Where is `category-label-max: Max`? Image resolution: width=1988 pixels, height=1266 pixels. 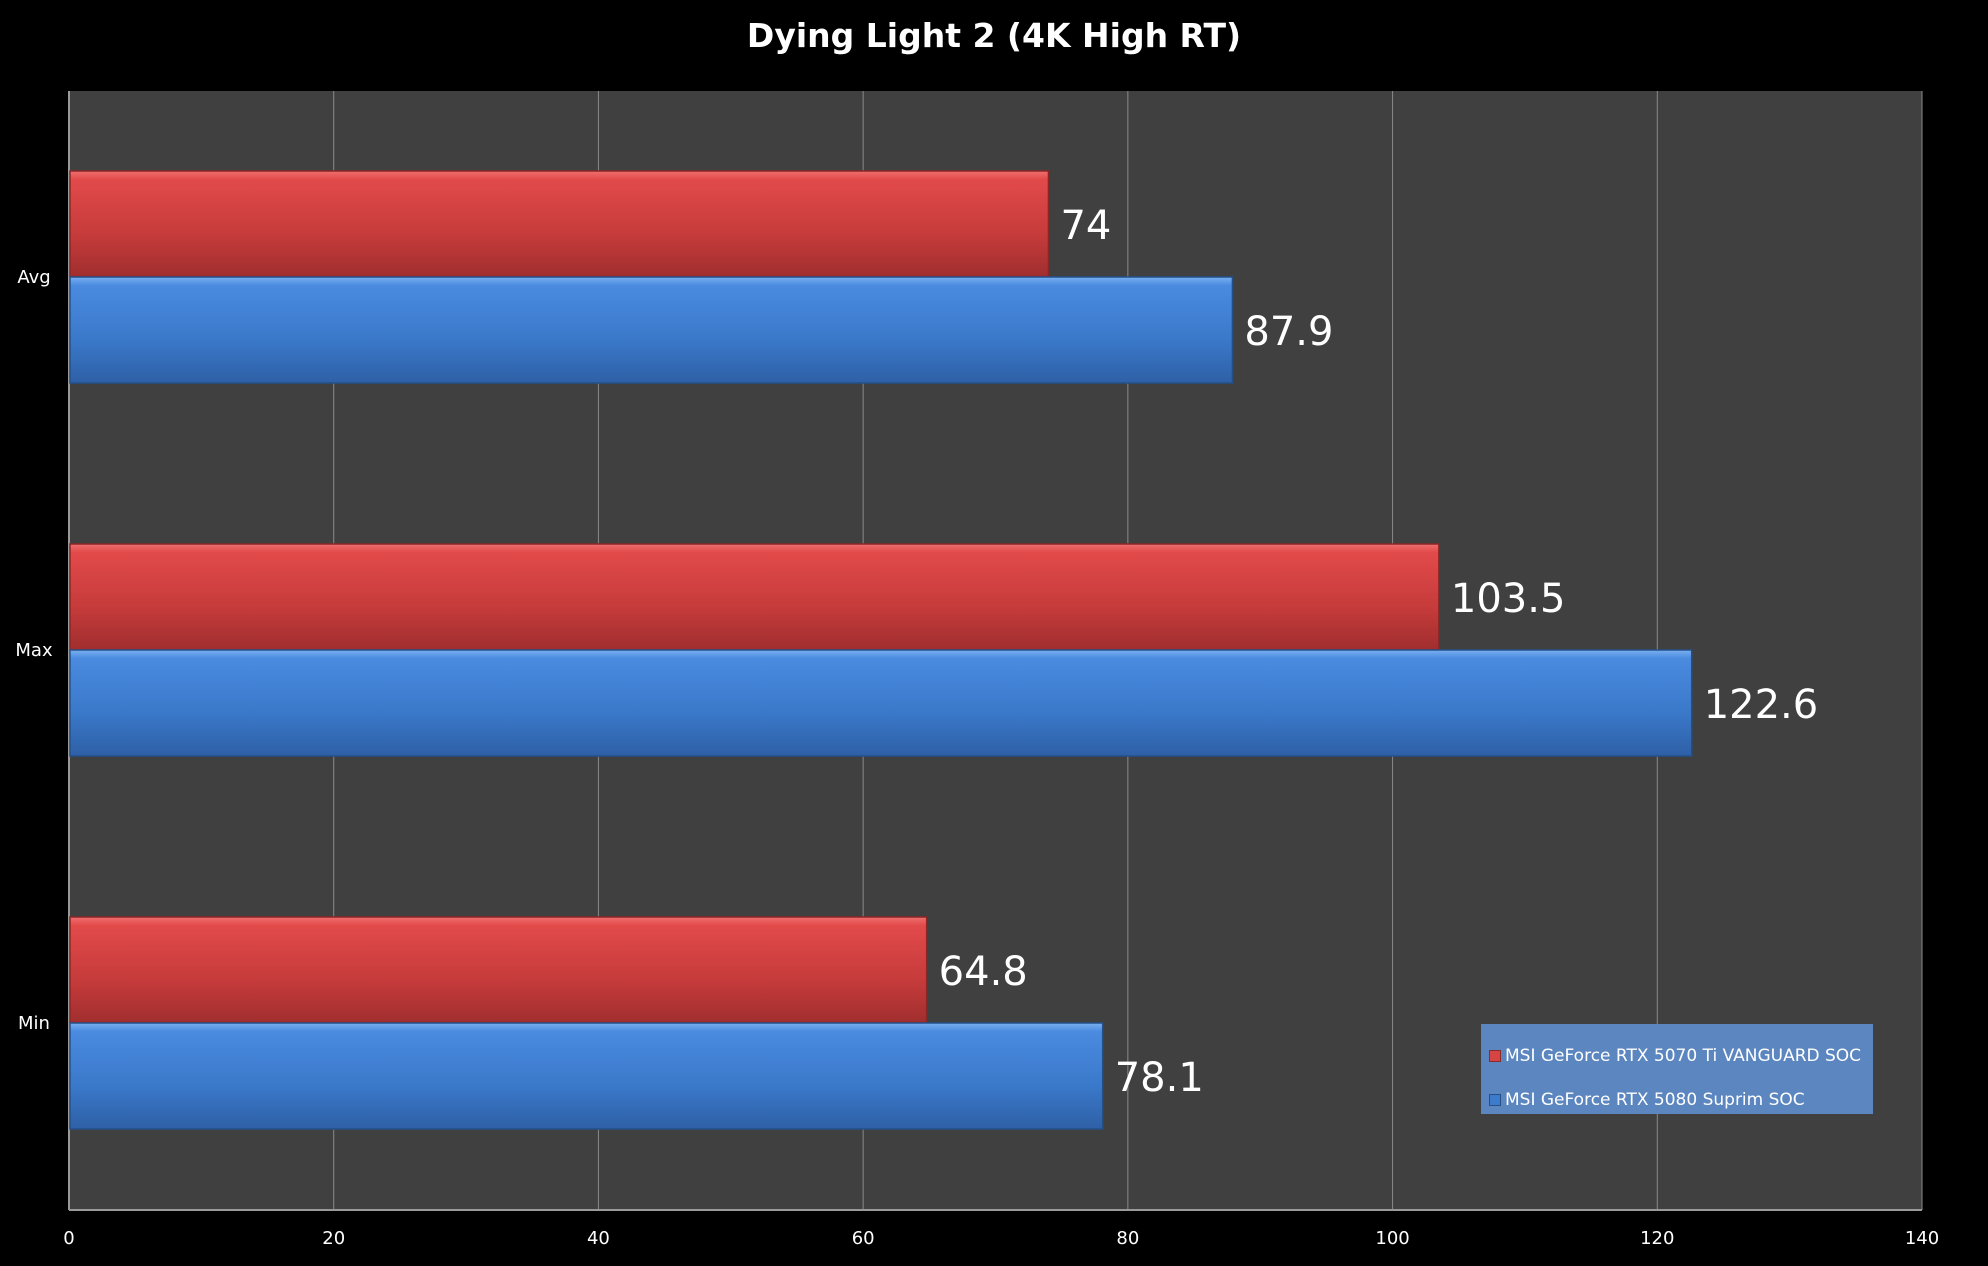
category-label-max: Max is located at coordinates (34, 650).